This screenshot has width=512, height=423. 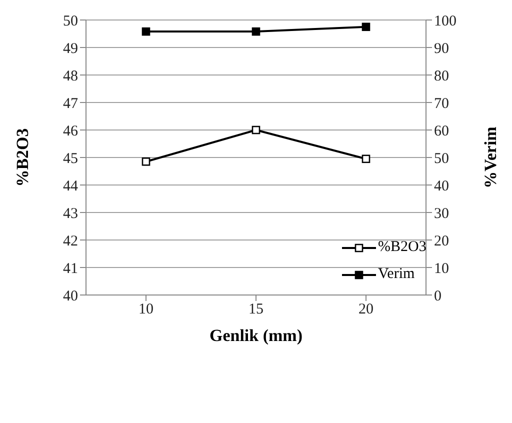 What do you see at coordinates (256, 335) in the screenshot?
I see `x-axis-title: Genlik (mm)` at bounding box center [256, 335].